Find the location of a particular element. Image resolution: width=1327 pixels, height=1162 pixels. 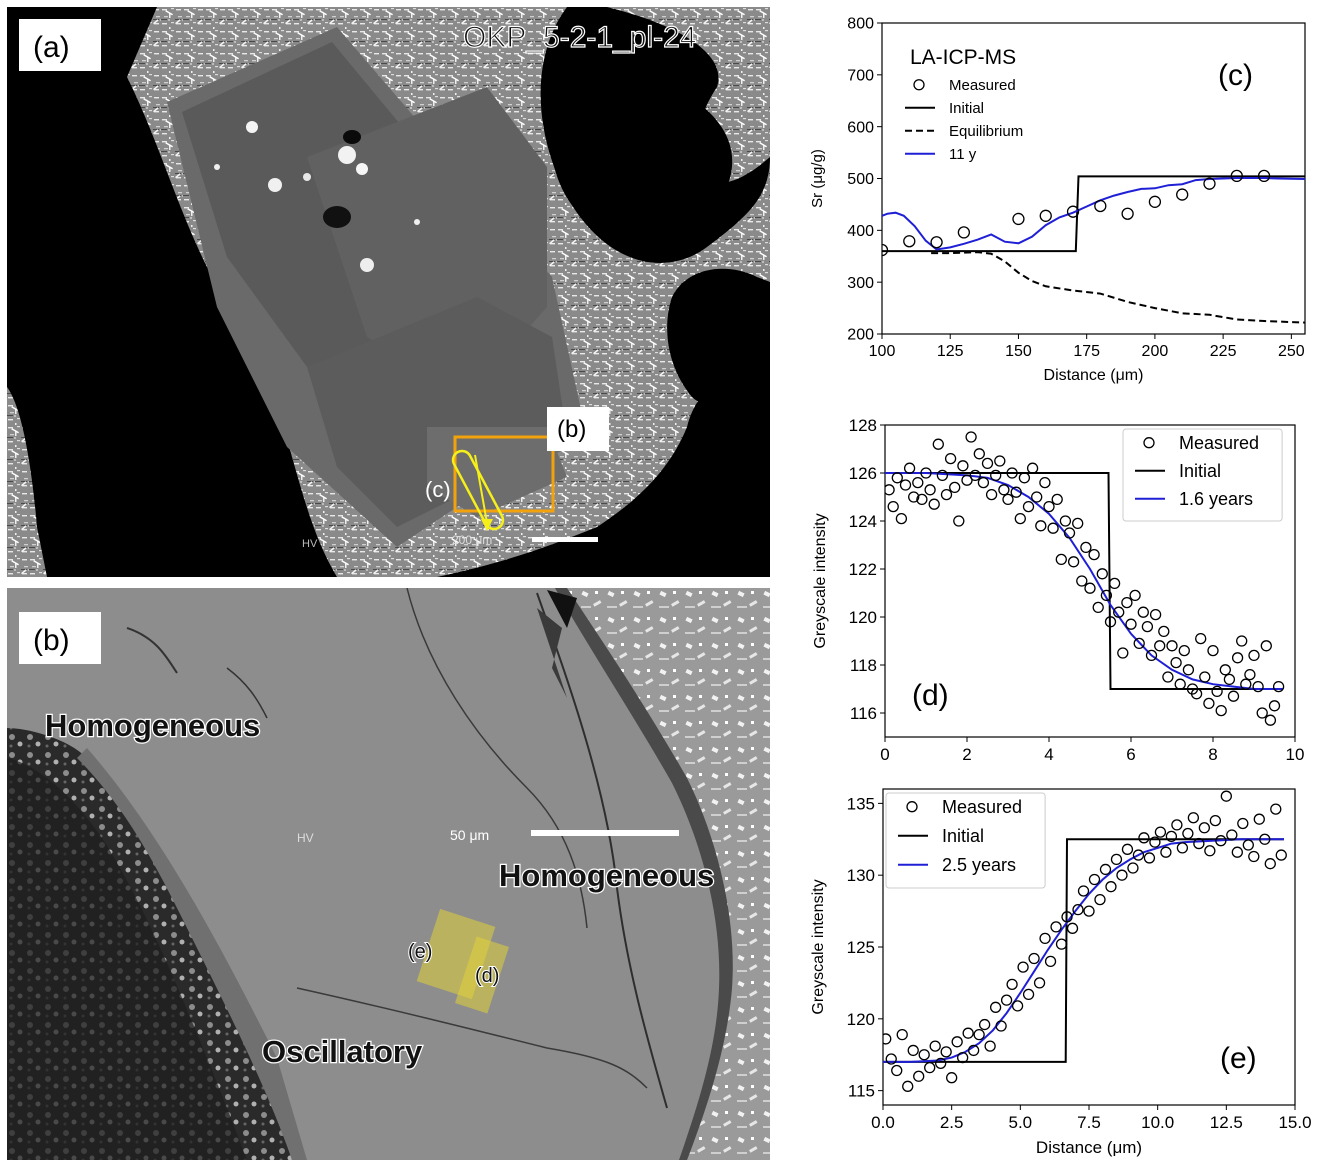

panel-b-label: (b) is located at coordinates (51, 640).